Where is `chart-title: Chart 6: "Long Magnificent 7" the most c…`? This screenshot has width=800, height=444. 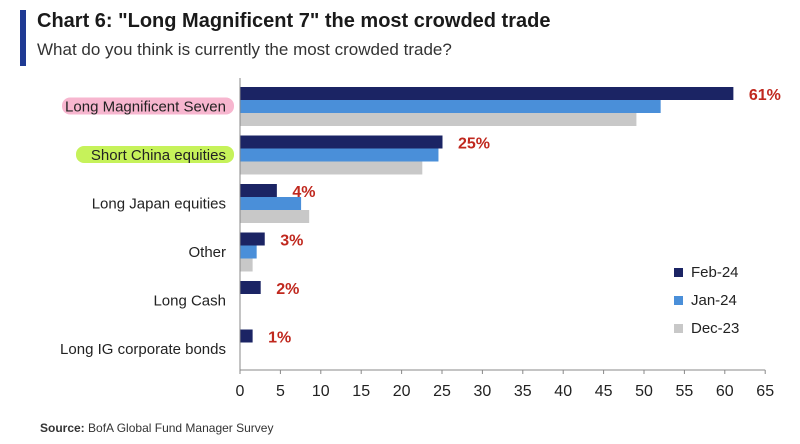 chart-title: Chart 6: "Long Magnificent 7" the most c… is located at coordinates (294, 21).